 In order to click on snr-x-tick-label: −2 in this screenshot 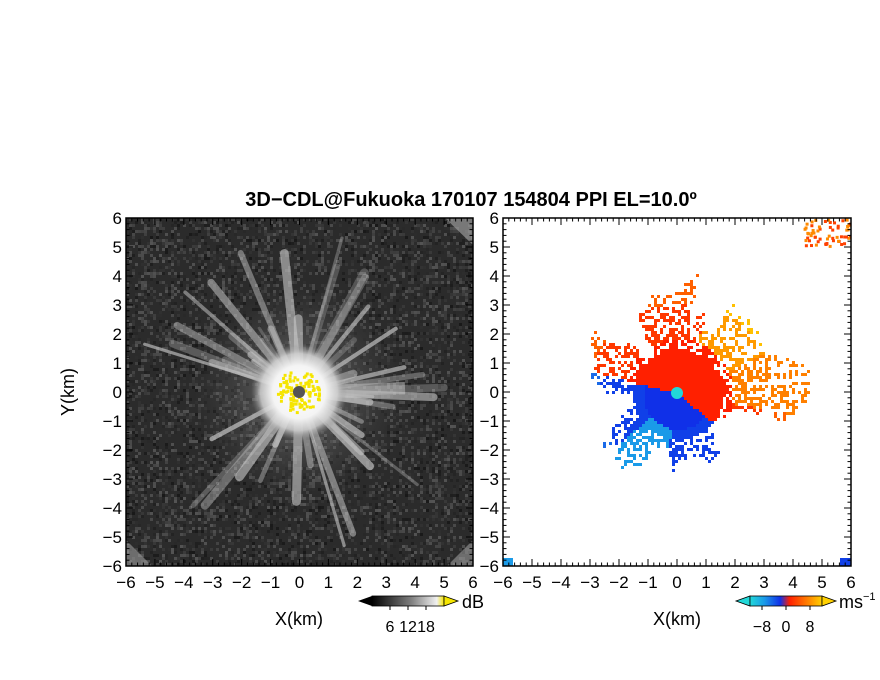, I will do `click(241, 582)`.